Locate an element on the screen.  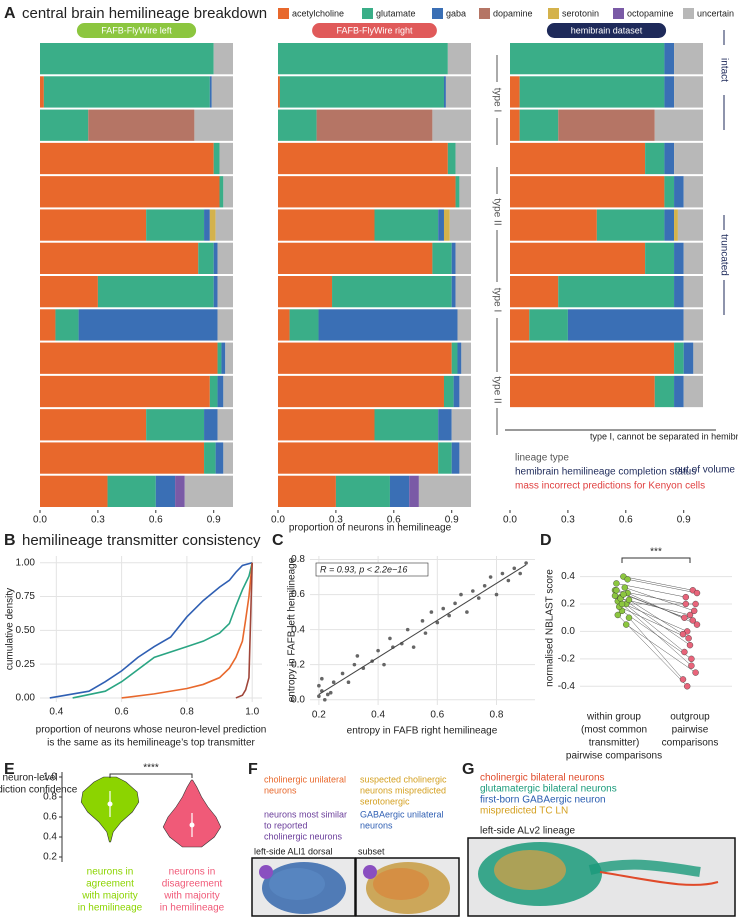
category-label: neurons in is located at coordinates (110, 872).